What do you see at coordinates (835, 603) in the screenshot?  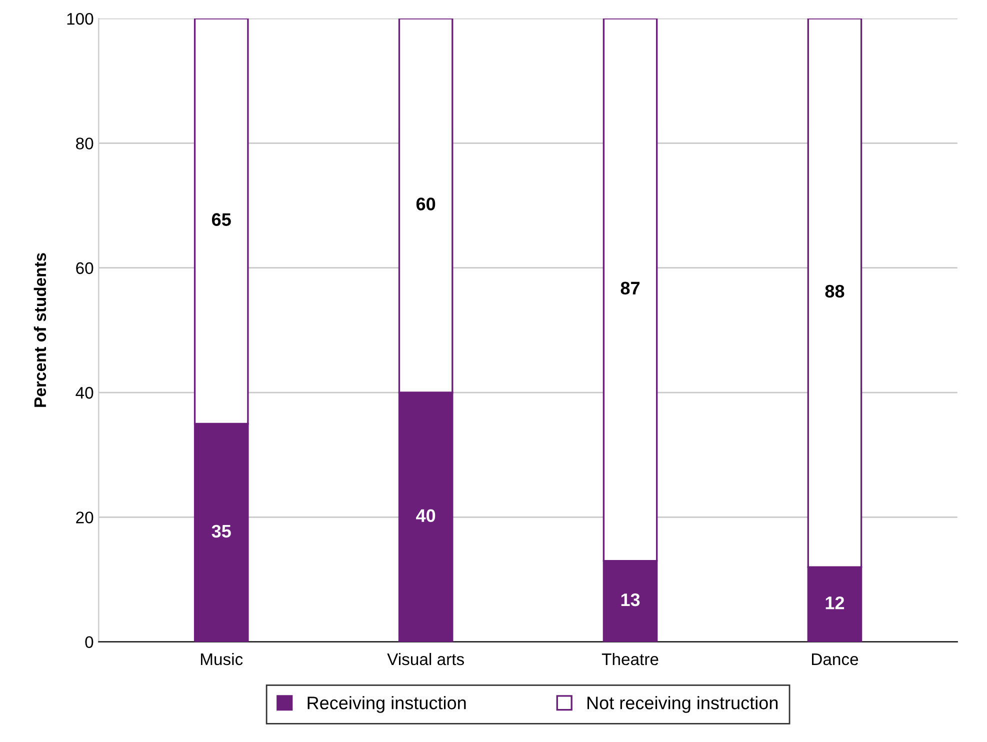 I see `data-label: 12` at bounding box center [835, 603].